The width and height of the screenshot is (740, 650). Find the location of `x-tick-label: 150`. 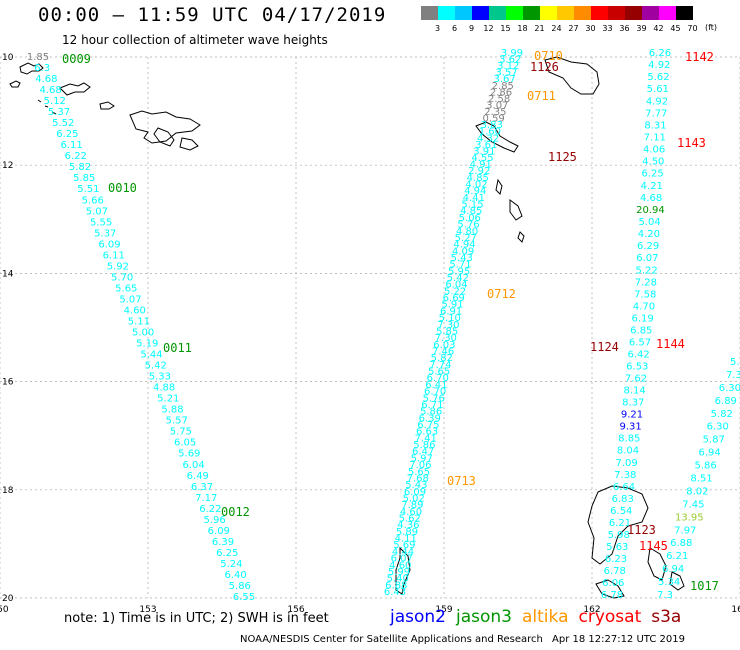

x-tick-label: 150 is located at coordinates (4, 610).